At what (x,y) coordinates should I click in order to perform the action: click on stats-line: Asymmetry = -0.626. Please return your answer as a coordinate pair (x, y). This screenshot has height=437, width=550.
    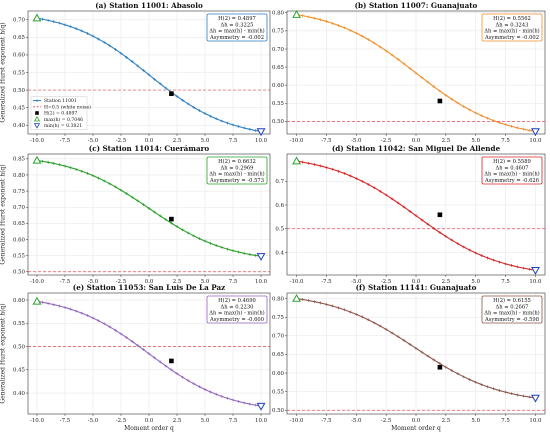
    Looking at the image, I should click on (511, 181).